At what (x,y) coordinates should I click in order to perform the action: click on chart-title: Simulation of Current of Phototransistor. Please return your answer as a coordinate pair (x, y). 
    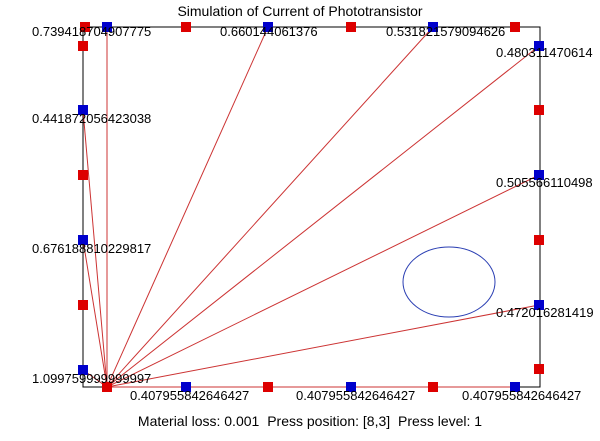
    Looking at the image, I should click on (300, 11).